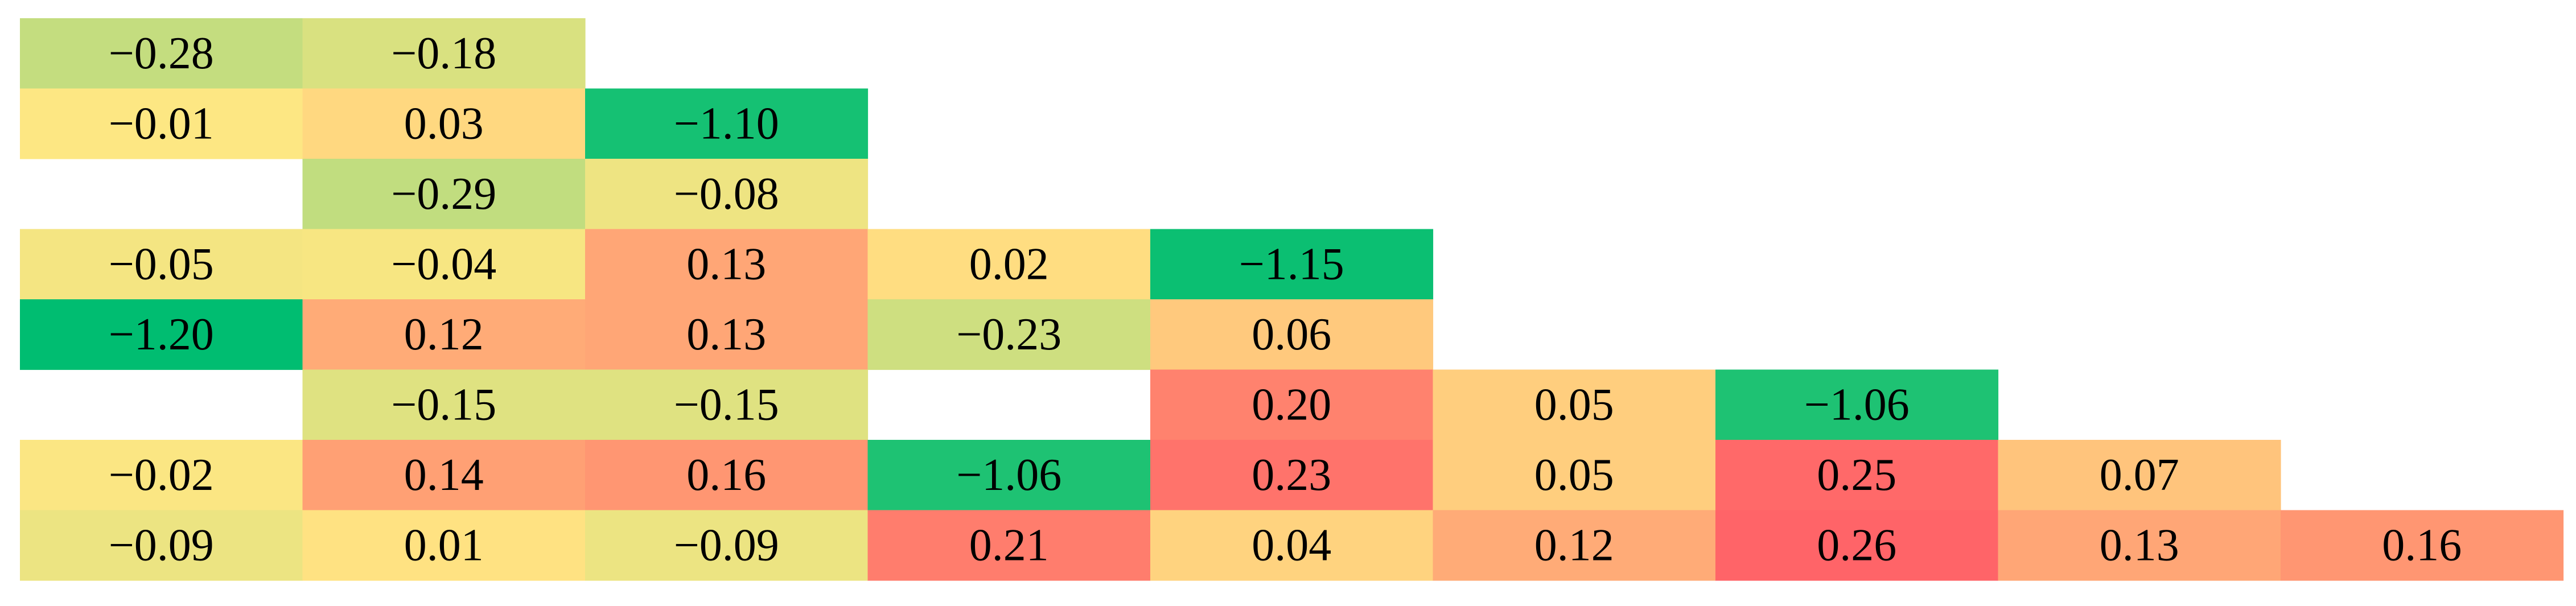  I want to click on heatmap-cell-label-r4-c0: −1.20, so click(161, 335).